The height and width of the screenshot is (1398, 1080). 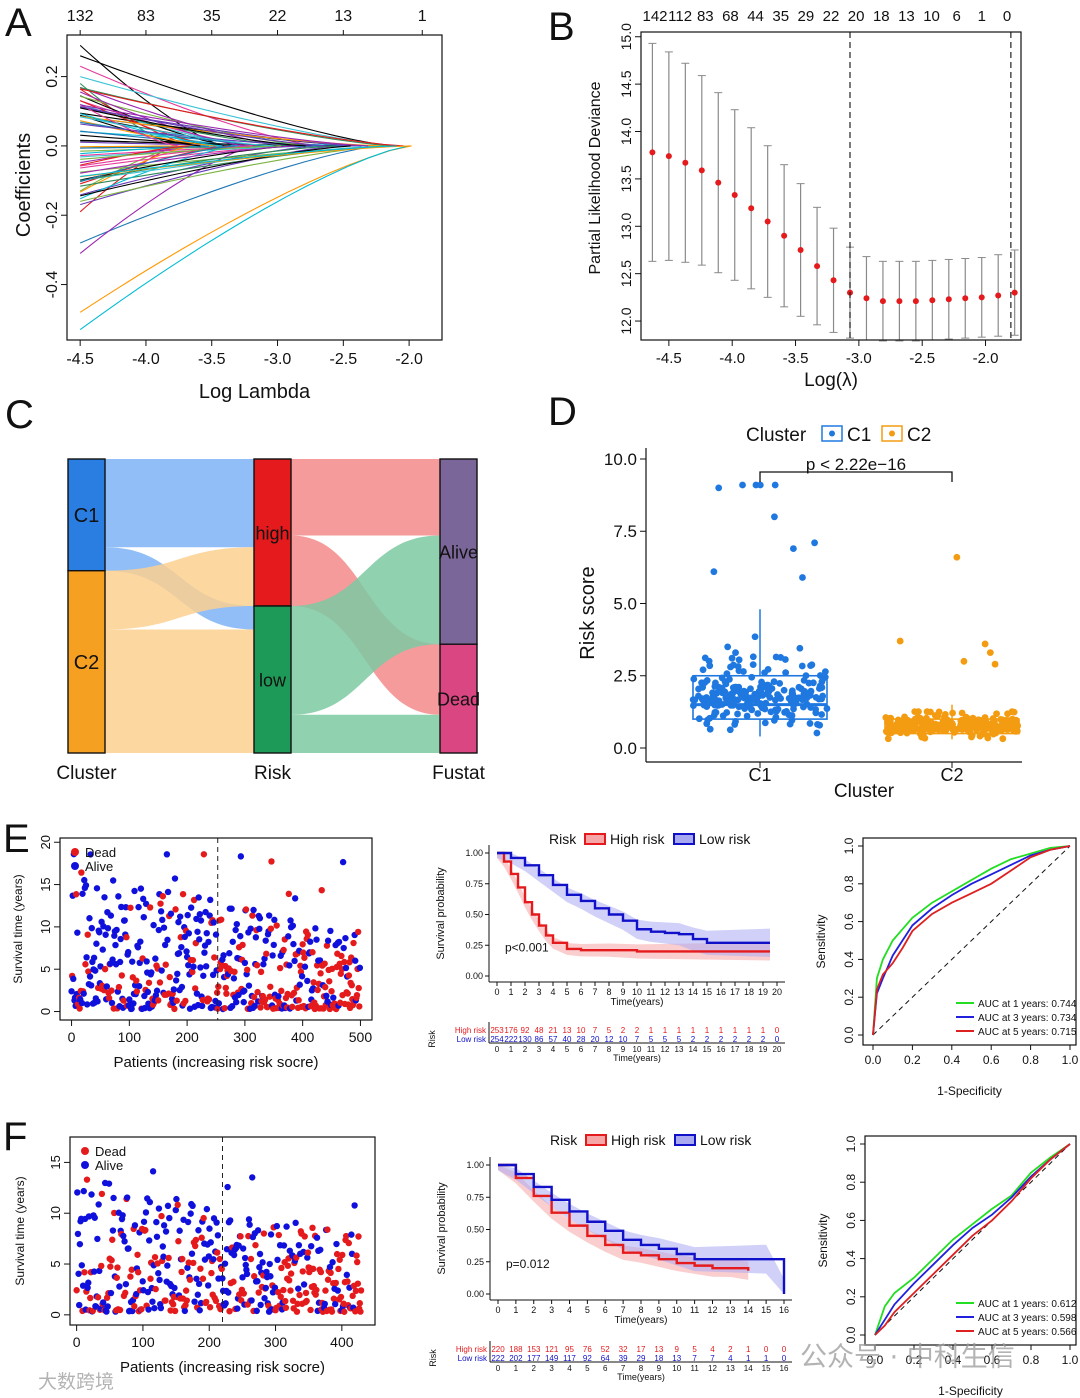 What do you see at coordinates (109, 1165) in the screenshot?
I see `panel-f-left-legend-label: Alive` at bounding box center [109, 1165].